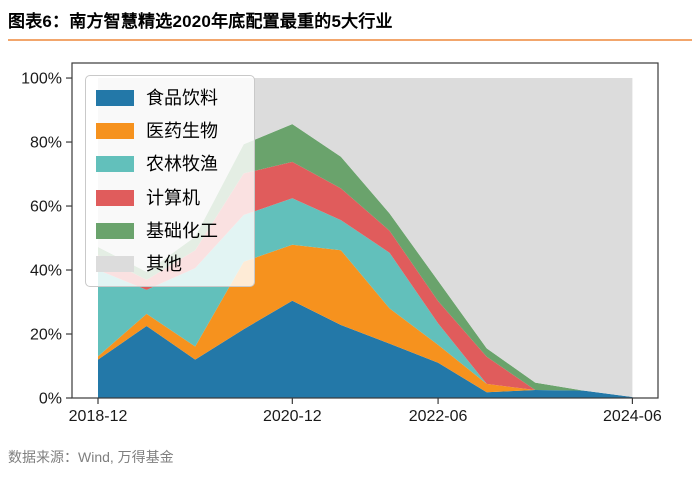 This screenshot has height=480, width=700. What do you see at coordinates (182, 230) in the screenshot?
I see `legend-label: 基础化工` at bounding box center [182, 230].